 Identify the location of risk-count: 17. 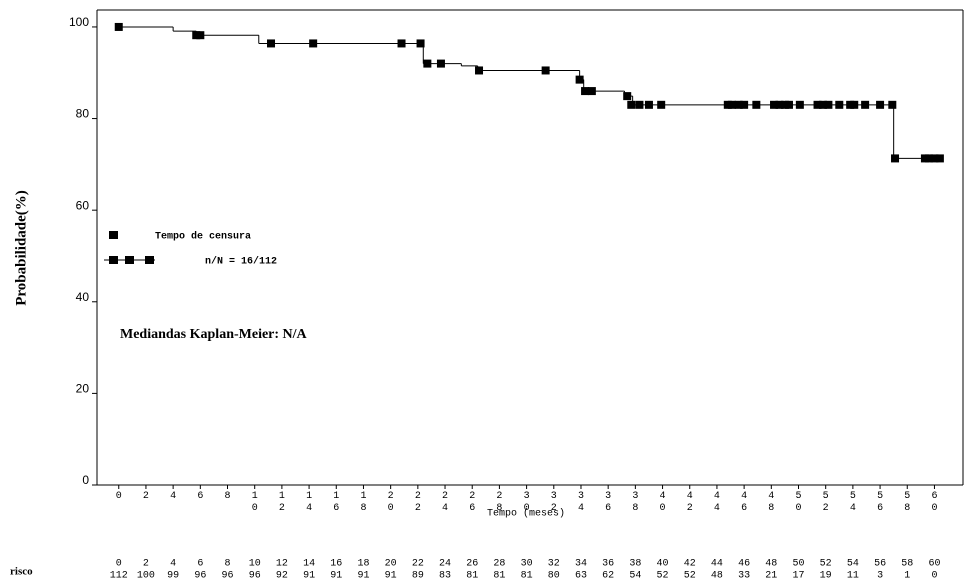
(798, 576).